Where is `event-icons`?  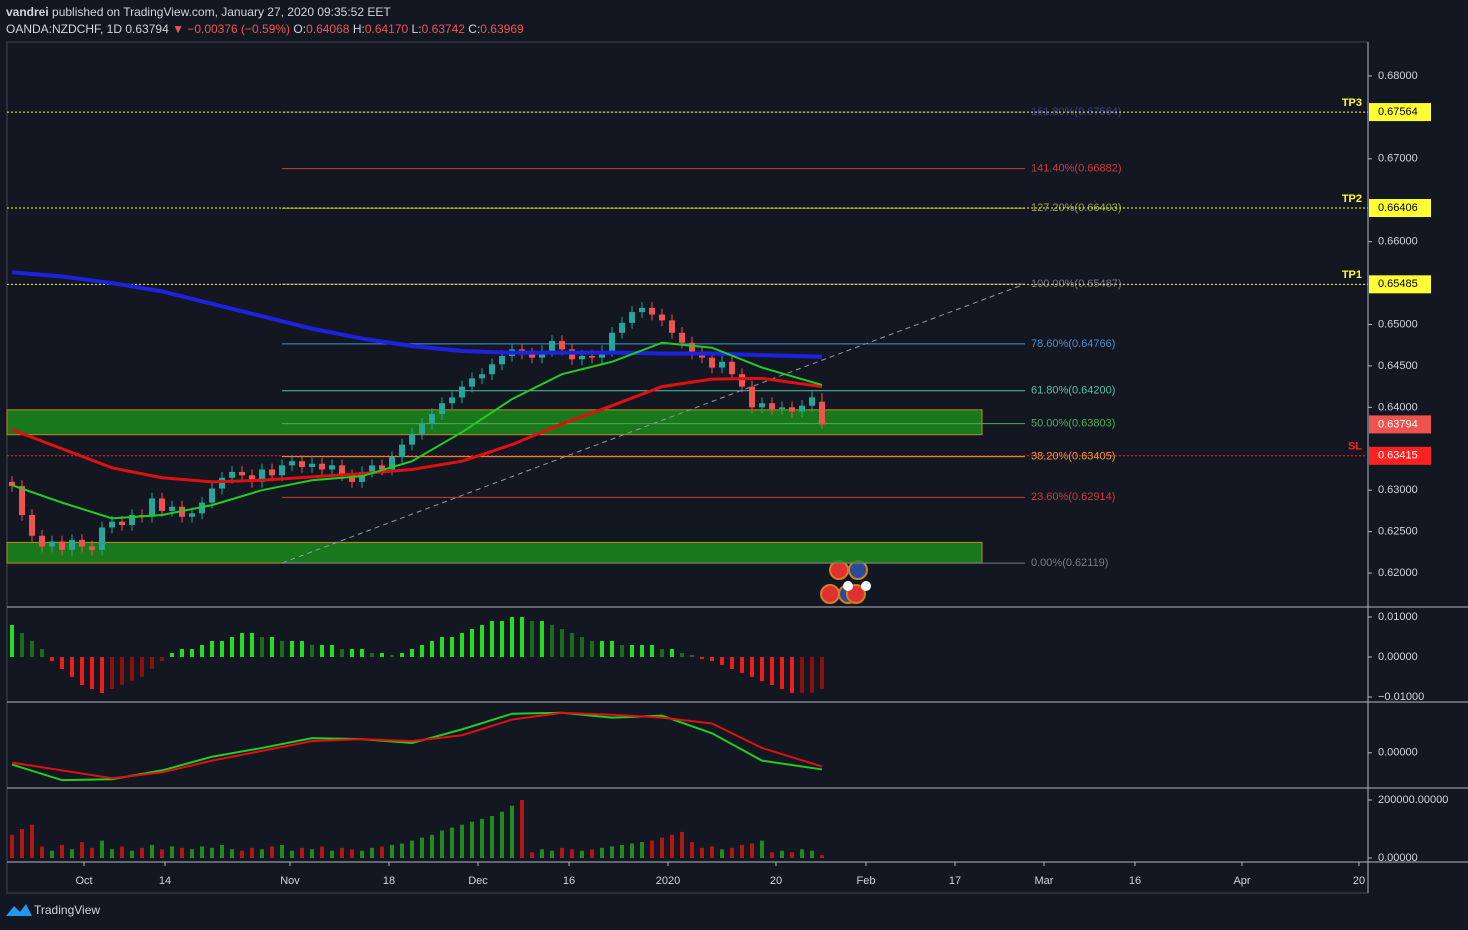
event-icons is located at coordinates (845, 582).